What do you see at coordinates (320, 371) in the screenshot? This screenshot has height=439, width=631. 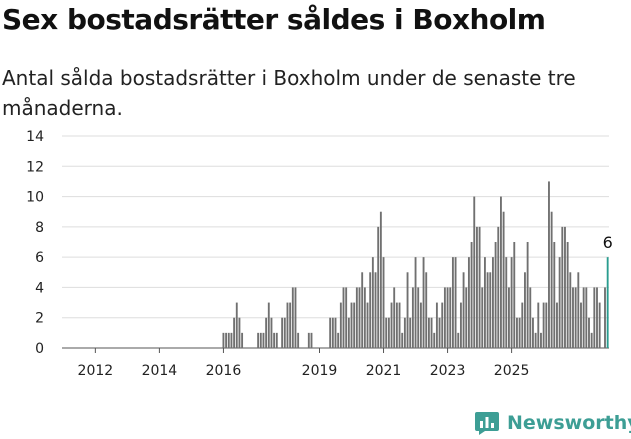 I see `x-tick-label: 2019` at bounding box center [320, 371].